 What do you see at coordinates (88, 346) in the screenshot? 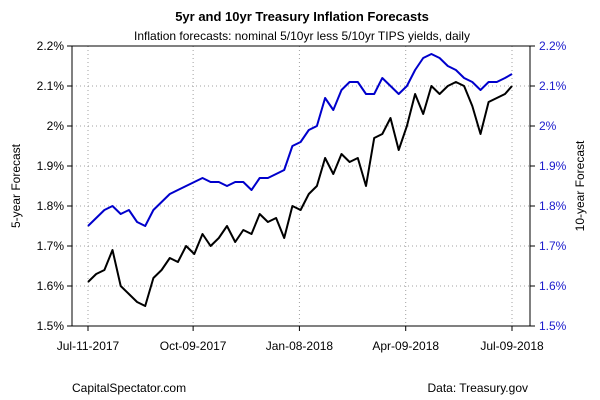
I see `x-tick-label: Jul-11-2017` at bounding box center [88, 346].